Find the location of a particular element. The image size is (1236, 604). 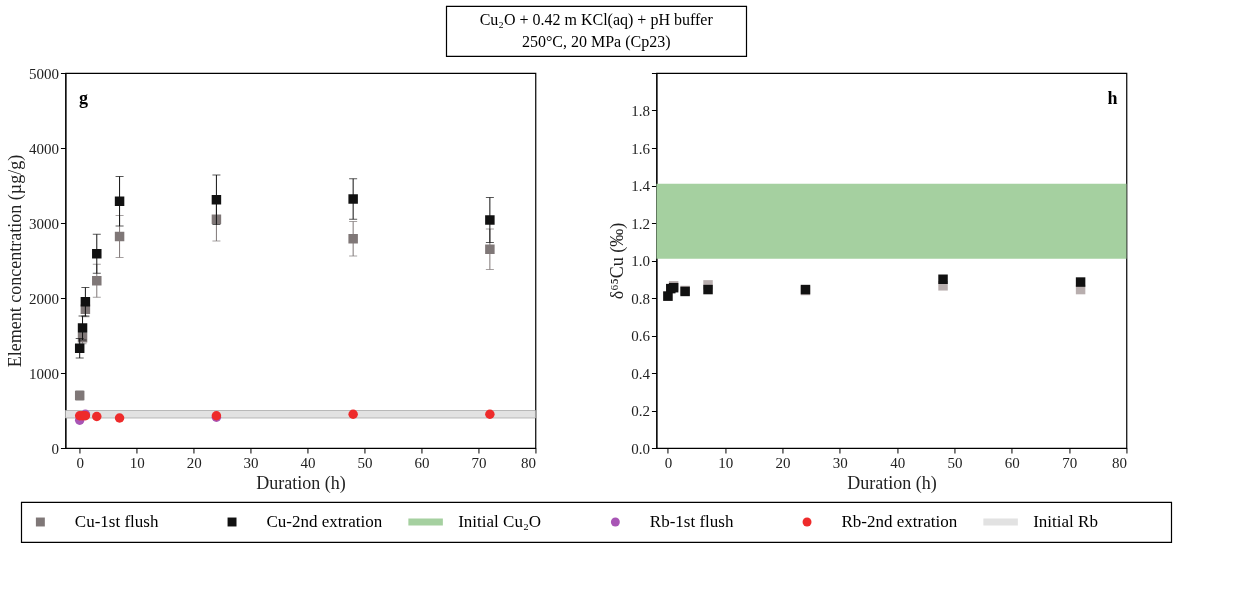

y-tick-label: 1.0 is located at coordinates (640, 261).